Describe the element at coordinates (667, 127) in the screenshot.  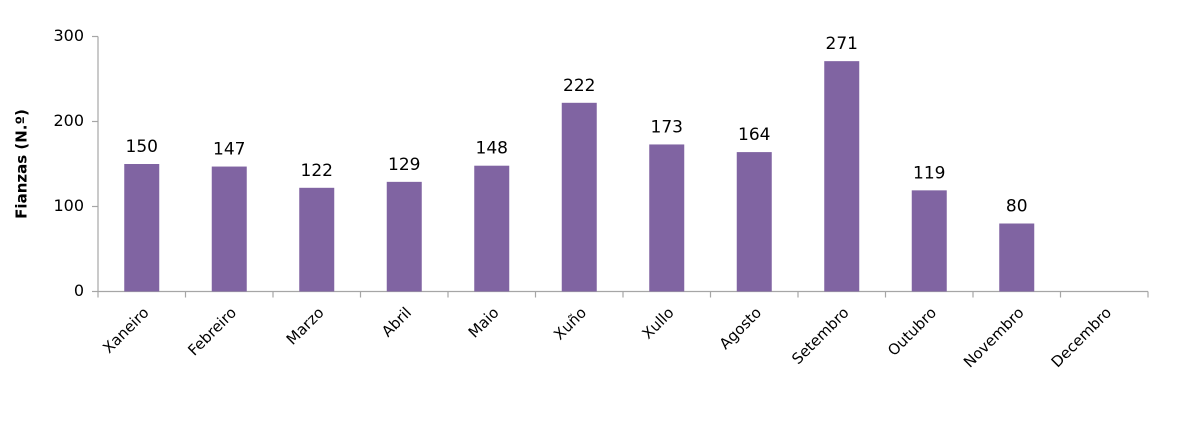
I see `data-label: 173` at that location.